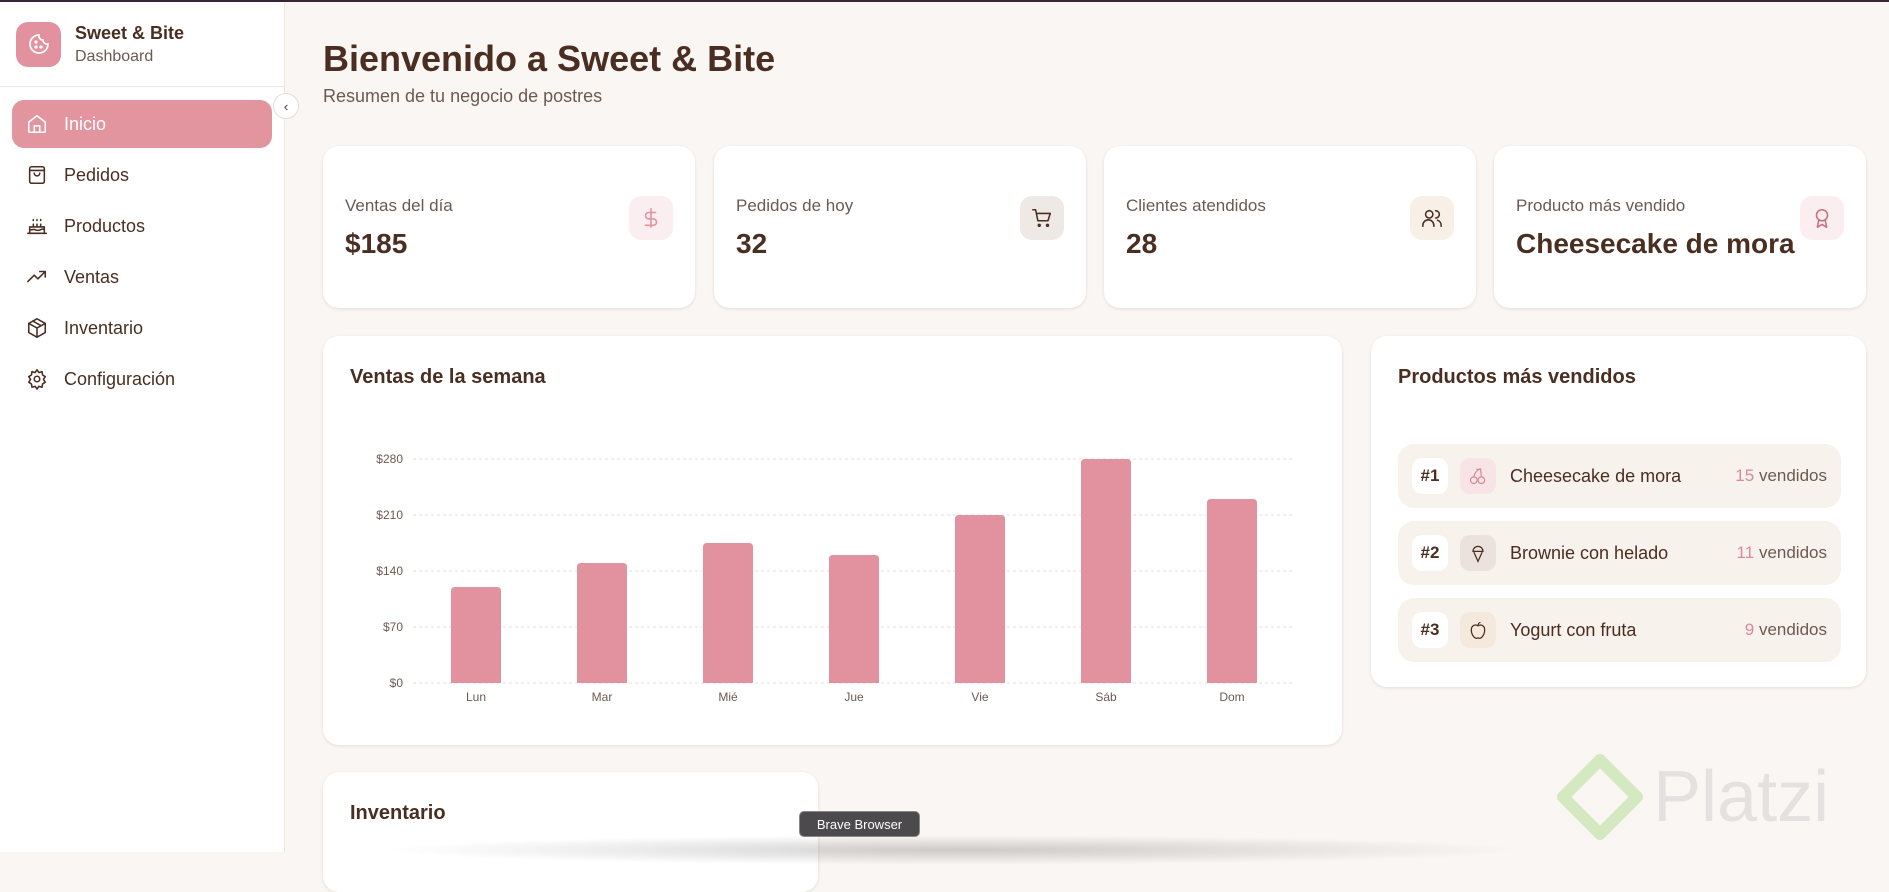 Image resolution: width=1889 pixels, height=892 pixels. Describe the element at coordinates (1596, 475) in the screenshot. I see `product-name: Cheesecake de mora` at that location.